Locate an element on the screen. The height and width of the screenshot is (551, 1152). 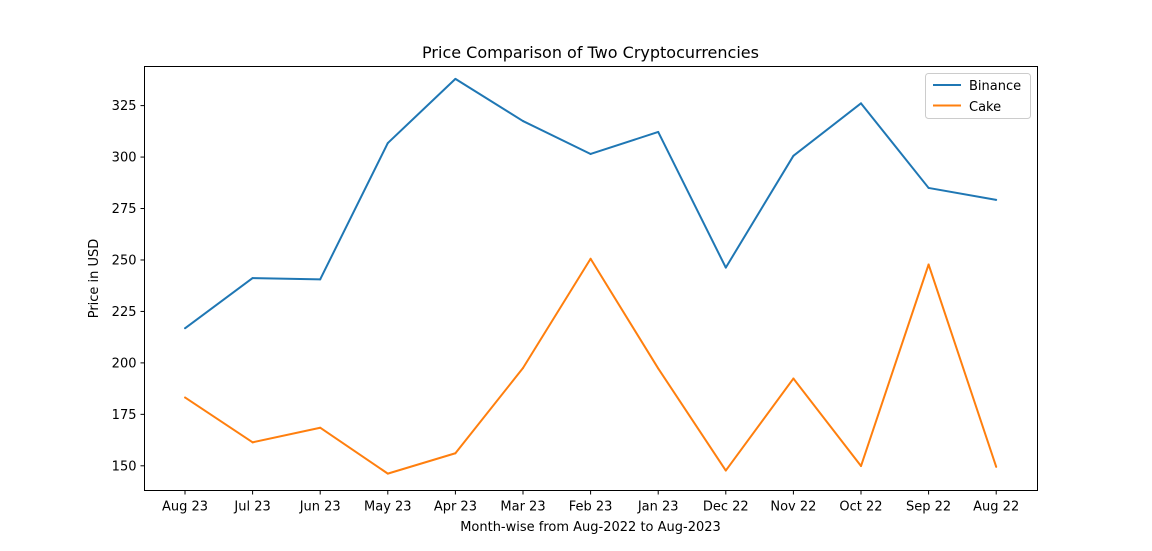
y-tick-label-175: 175 is located at coordinates (124, 415).